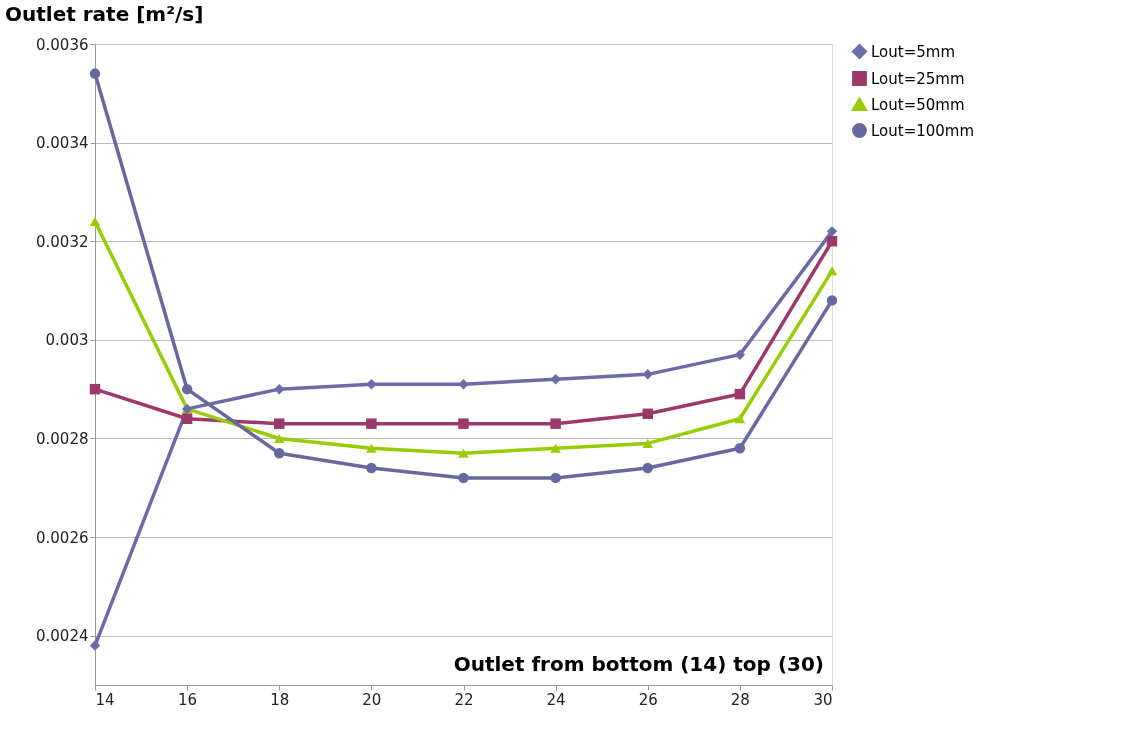  Describe the element at coordinates (918, 78) in the screenshot. I see `legend-label: Lout=25mm` at that location.